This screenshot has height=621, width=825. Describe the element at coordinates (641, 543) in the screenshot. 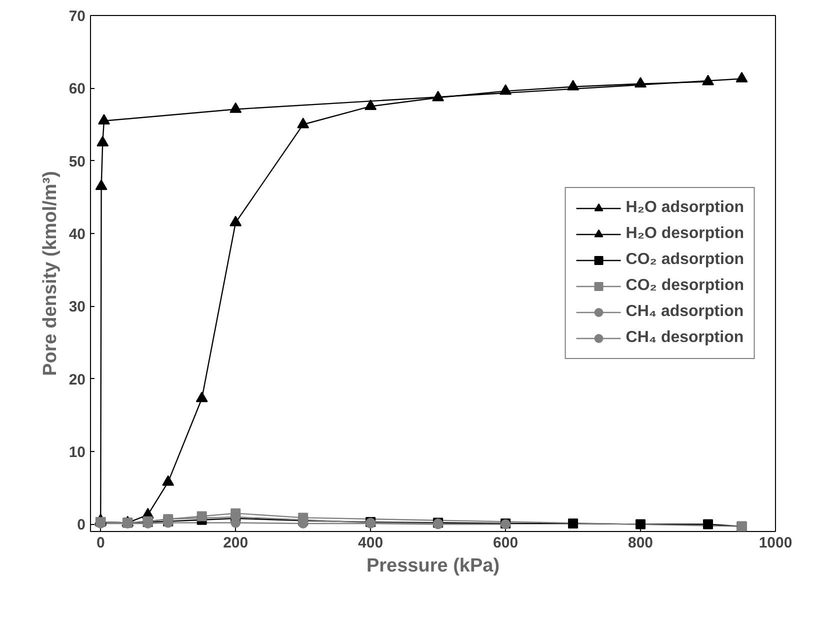

I see `x-tick-label: 800` at that location.